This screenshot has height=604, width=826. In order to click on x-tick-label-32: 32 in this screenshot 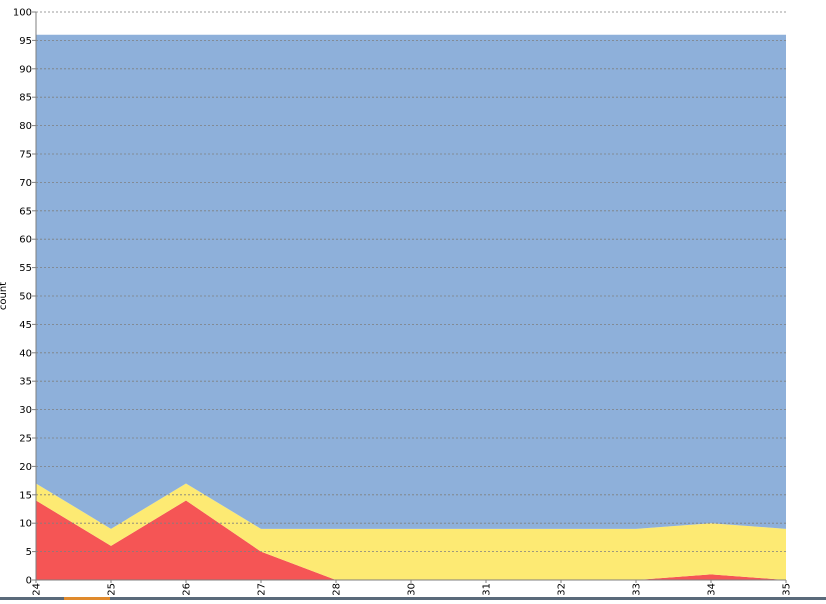, I will do `click(562, 589)`.